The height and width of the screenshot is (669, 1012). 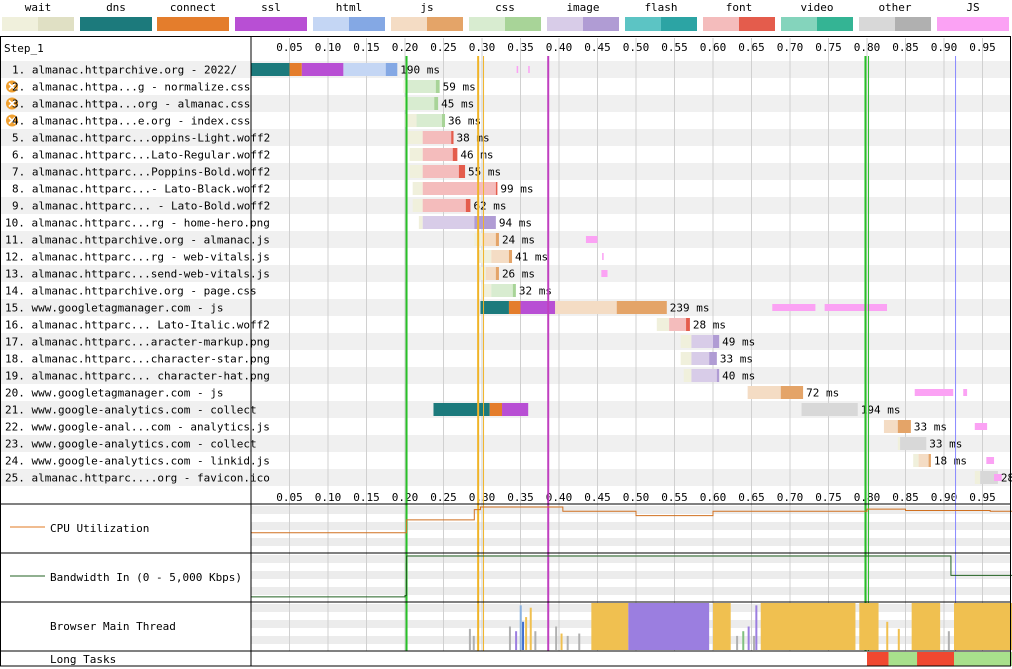 What do you see at coordinates (476, 155) in the screenshot?
I see `request-duration: 46 ms` at bounding box center [476, 155].